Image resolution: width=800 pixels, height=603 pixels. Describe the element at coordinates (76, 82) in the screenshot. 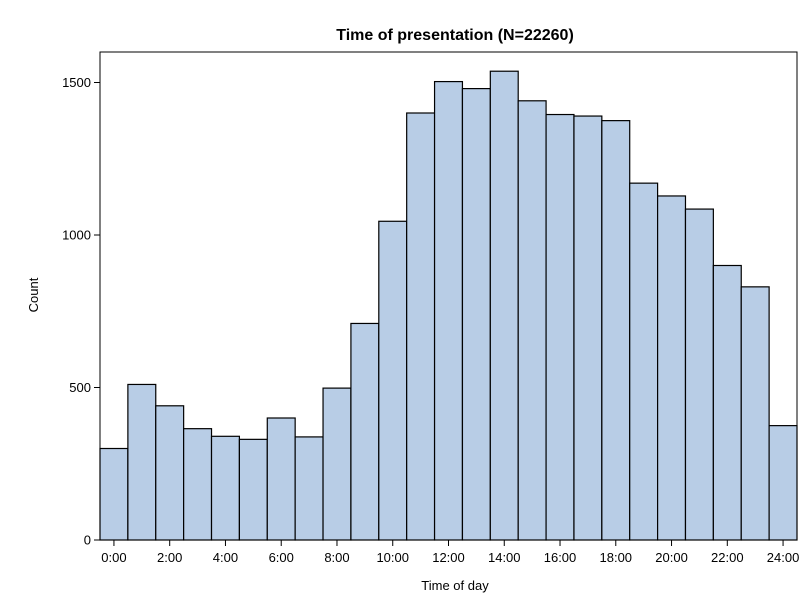

I see `y-tick-label: 1500` at that location.